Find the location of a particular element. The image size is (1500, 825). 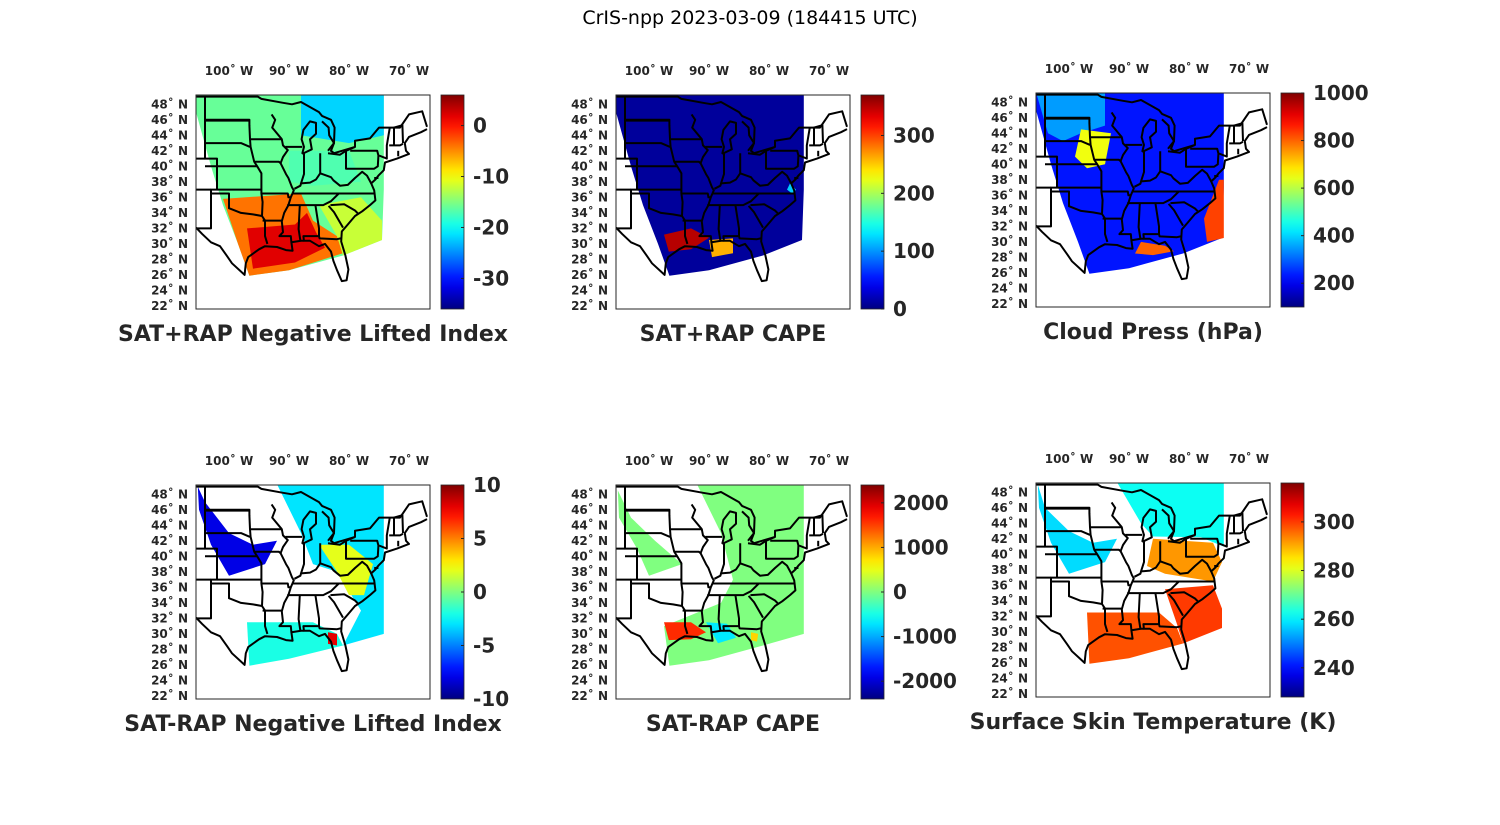

data-region-most-of-swath is located at coordinates (649, 533).